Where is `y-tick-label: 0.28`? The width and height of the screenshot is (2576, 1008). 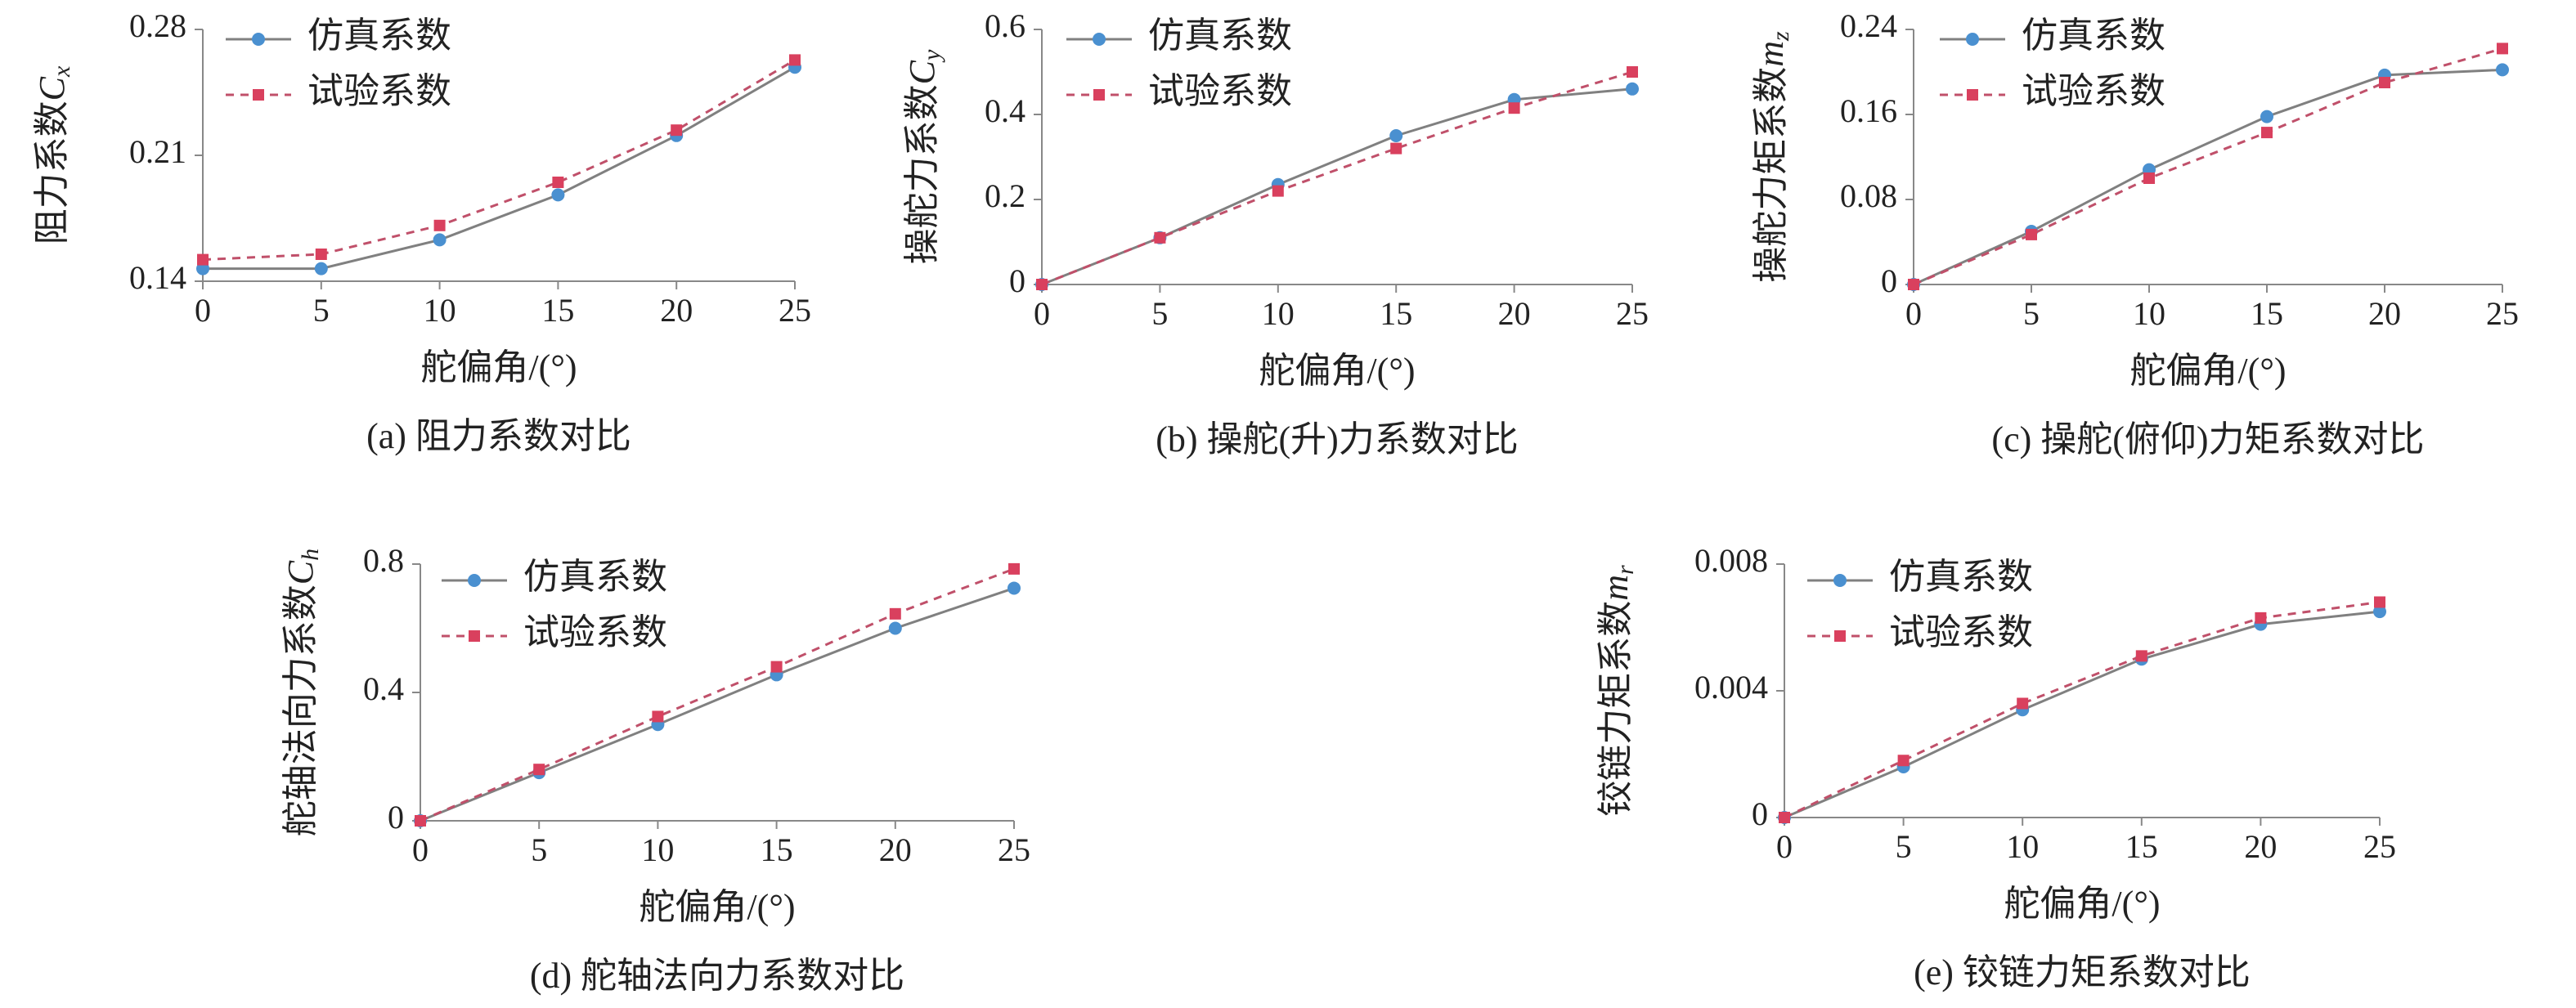
y-tick-label: 0.28 is located at coordinates (158, 26).